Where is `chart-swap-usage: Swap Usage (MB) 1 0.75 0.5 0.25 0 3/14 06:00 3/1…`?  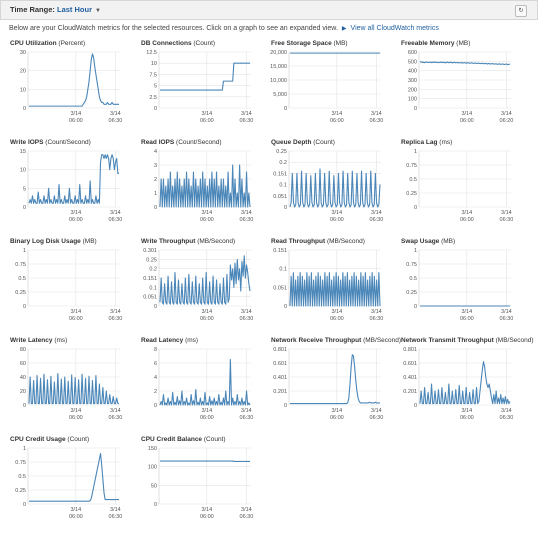
chart-swap-usage: Swap Usage (MB) 1 0.75 0.5 0.25 0 3/14 06:00 3/1… is located at coordinates (465, 284).